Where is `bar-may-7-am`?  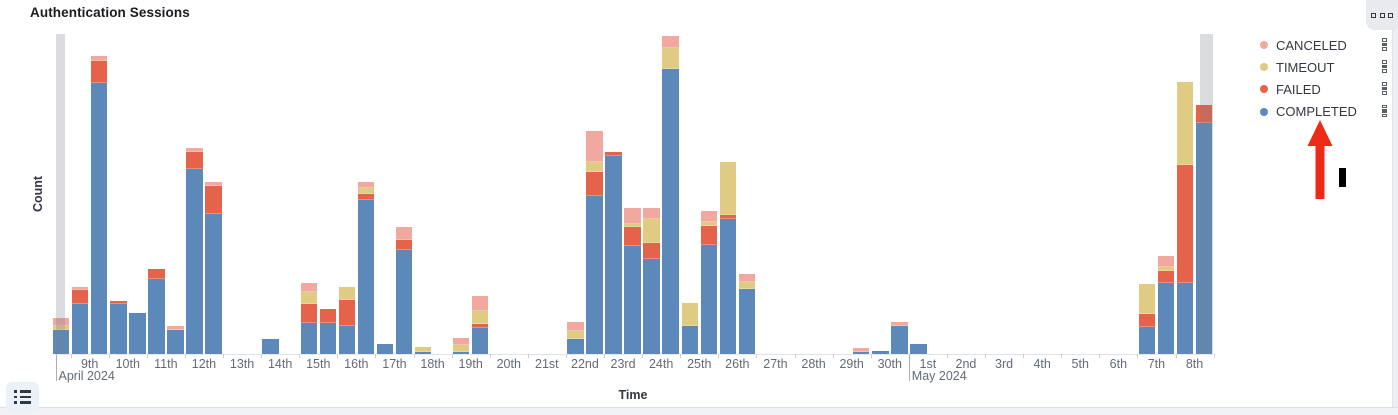 bar-may-7-am is located at coordinates (1147, 318).